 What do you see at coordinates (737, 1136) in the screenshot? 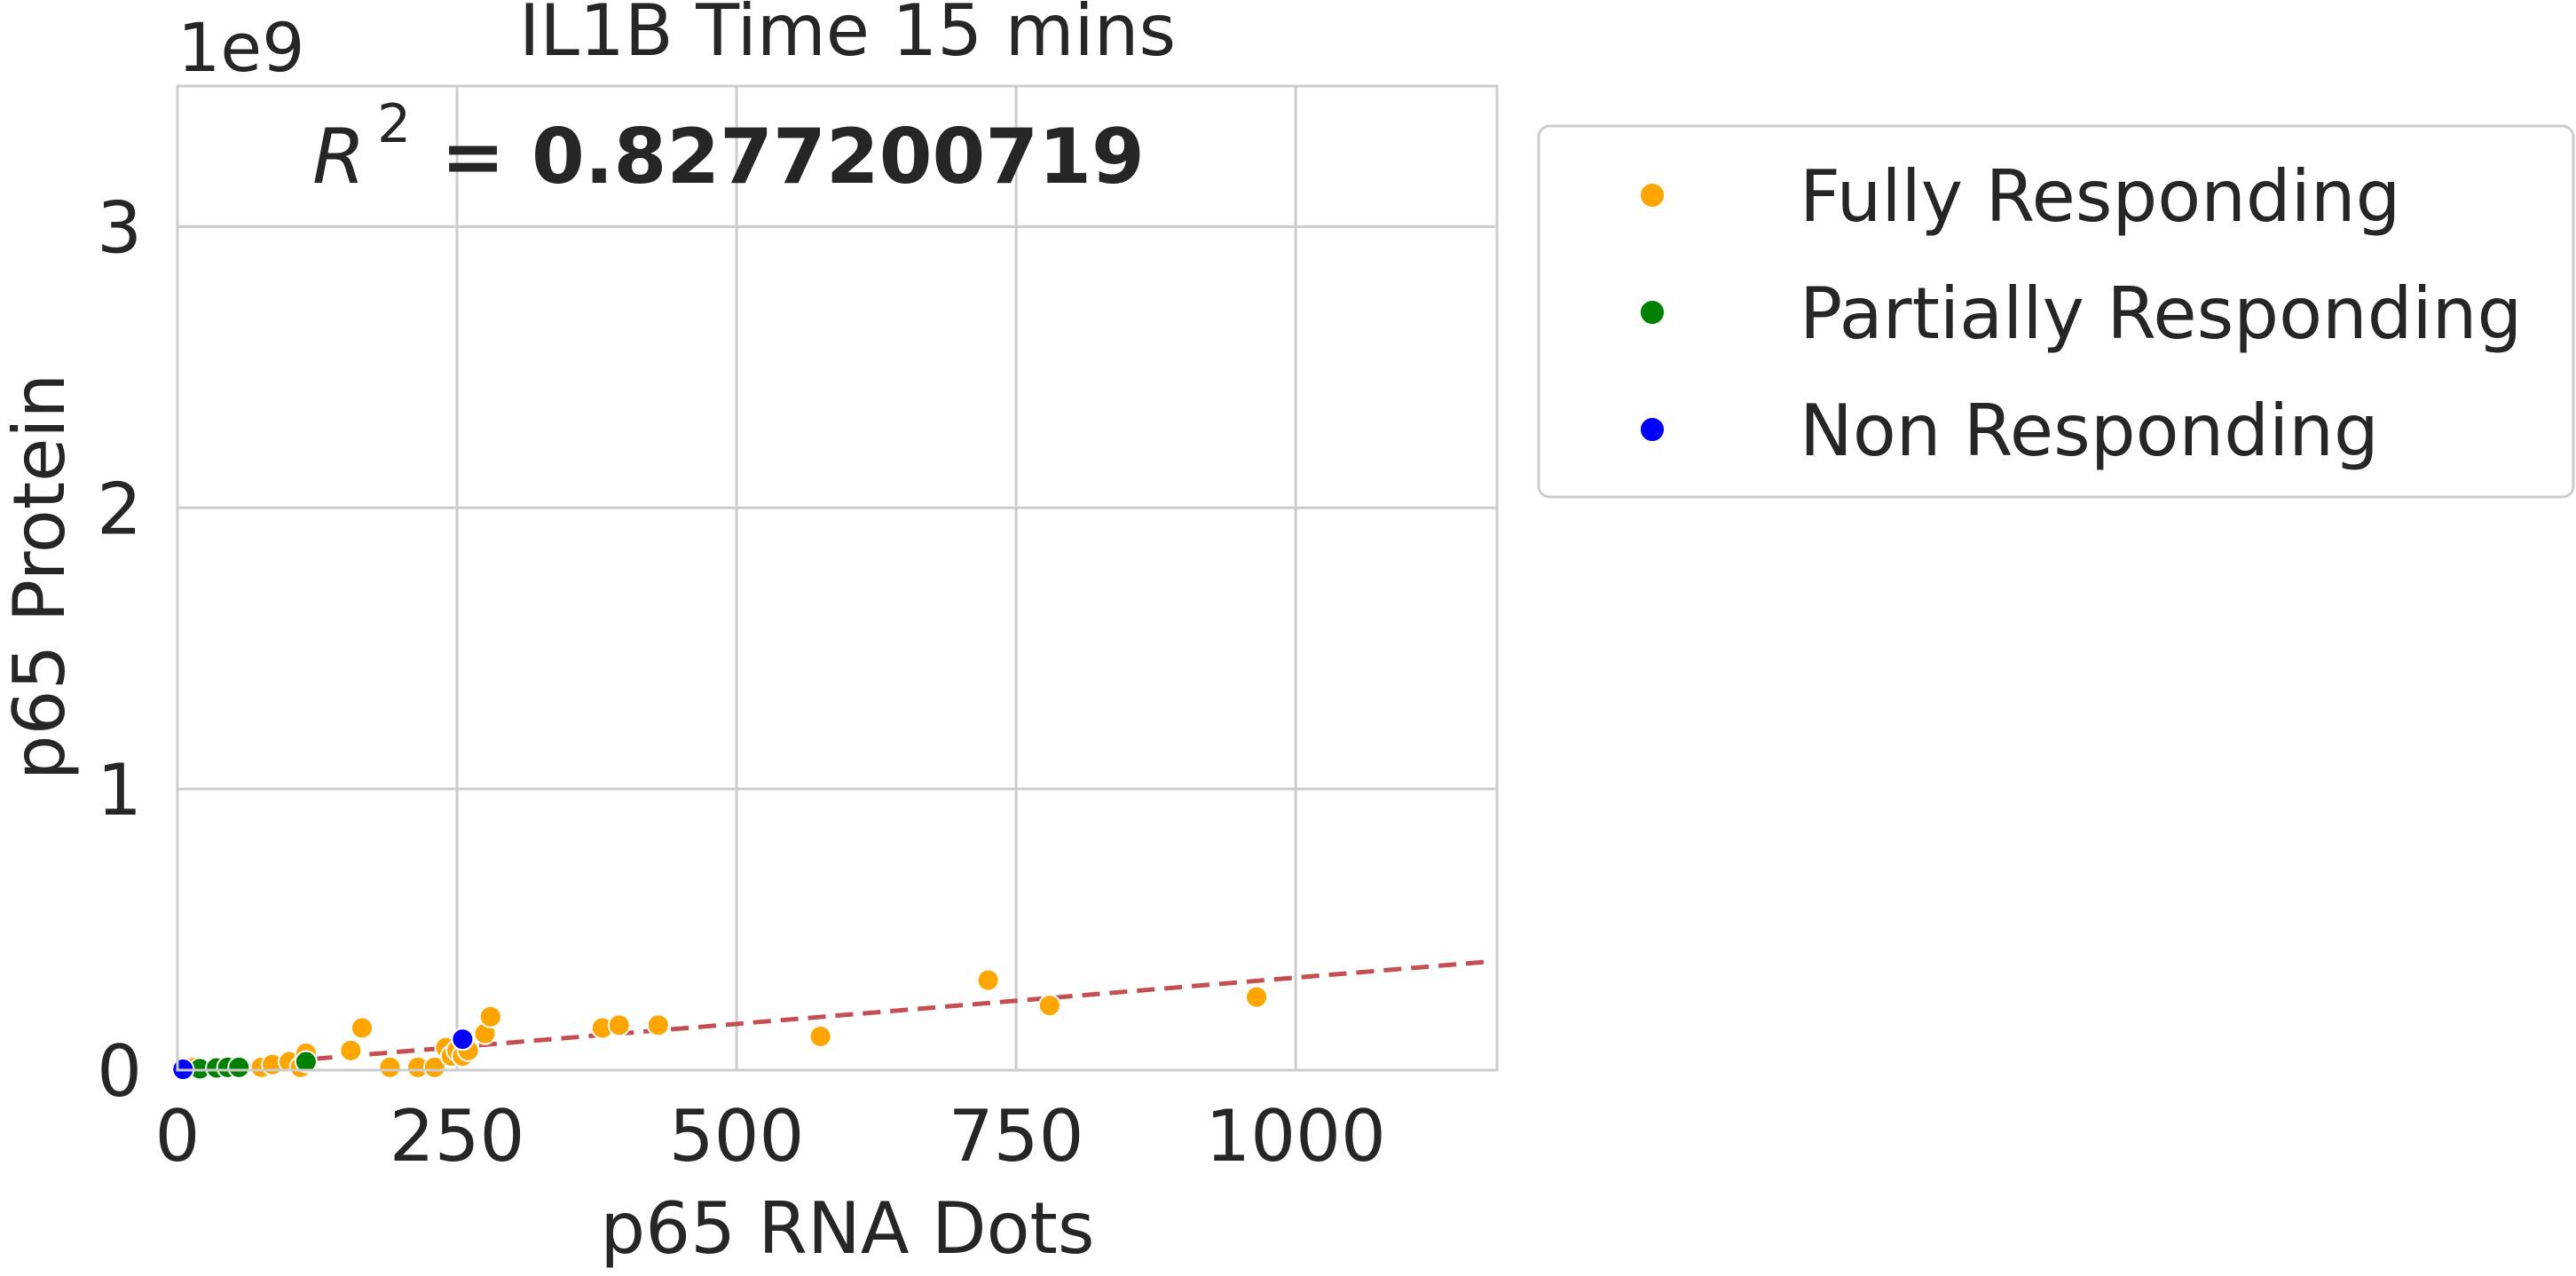
I see `x-tick-label: 500` at bounding box center [737, 1136].